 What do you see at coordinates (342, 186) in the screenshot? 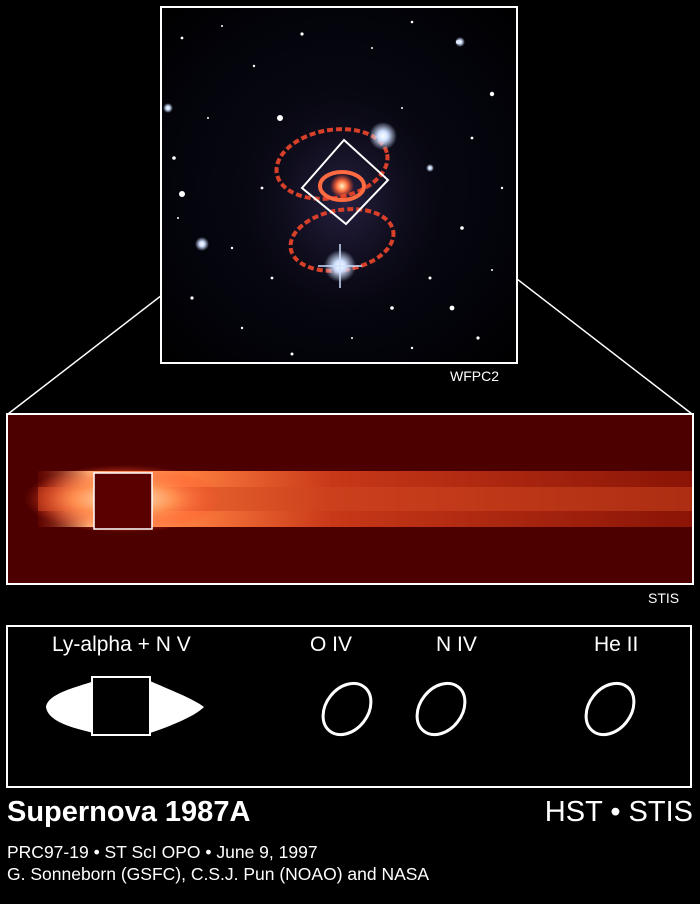
I see `inner-ring` at bounding box center [342, 186].